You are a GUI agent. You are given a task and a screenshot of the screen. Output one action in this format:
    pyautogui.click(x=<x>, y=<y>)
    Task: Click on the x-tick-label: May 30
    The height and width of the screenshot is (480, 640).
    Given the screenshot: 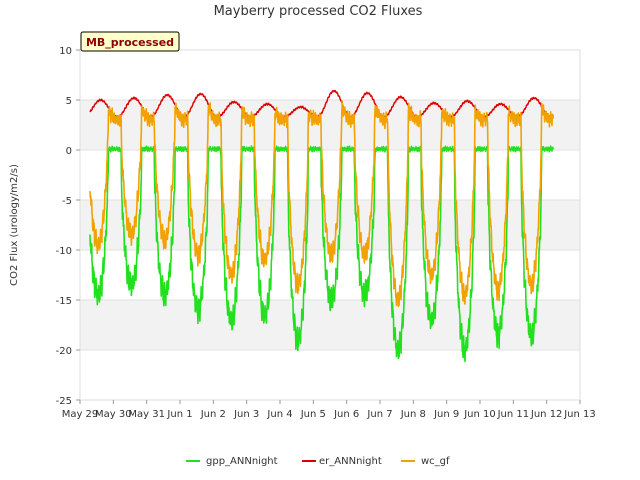 What is the action you would take?
    pyautogui.click(x=113, y=414)
    